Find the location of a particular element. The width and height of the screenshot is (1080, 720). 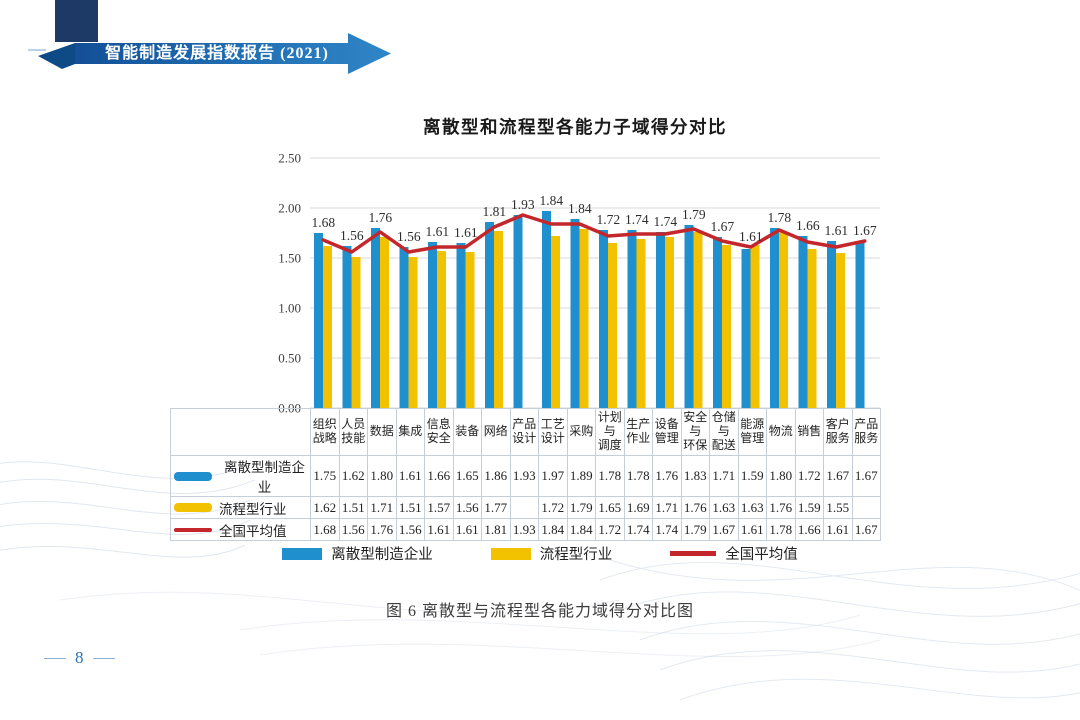

category-header-cell: 仓储 与 配送 is located at coordinates (724, 432).